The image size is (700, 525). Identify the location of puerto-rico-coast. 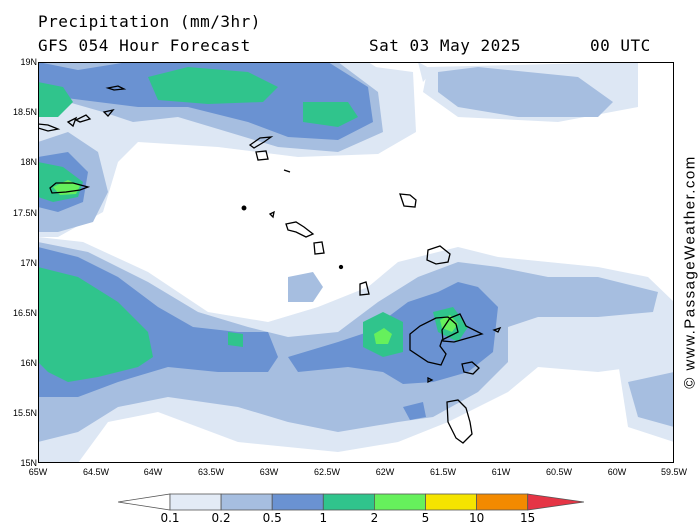
(70, 188).